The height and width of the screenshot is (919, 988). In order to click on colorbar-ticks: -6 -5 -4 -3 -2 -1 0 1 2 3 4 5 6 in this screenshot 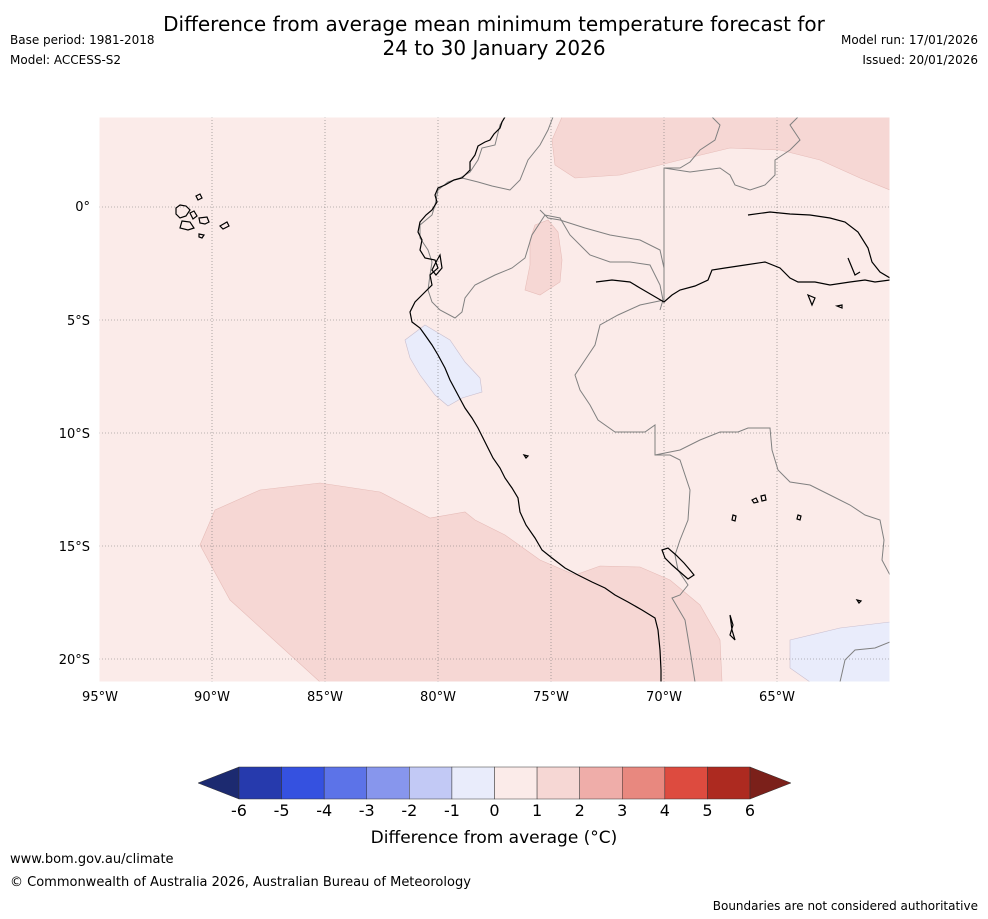, I will do `click(493, 810)`.